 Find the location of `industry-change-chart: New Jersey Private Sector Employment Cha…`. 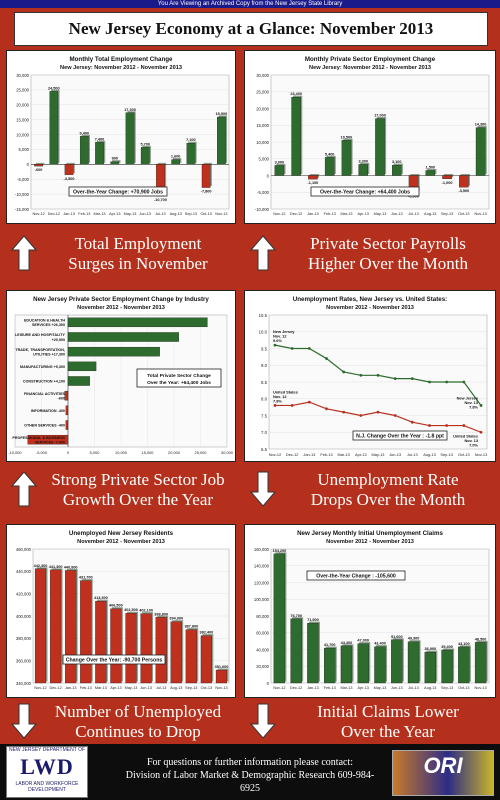

industry-change-chart: New Jersey Private Sector Employment Cha… is located at coordinates (120, 375).